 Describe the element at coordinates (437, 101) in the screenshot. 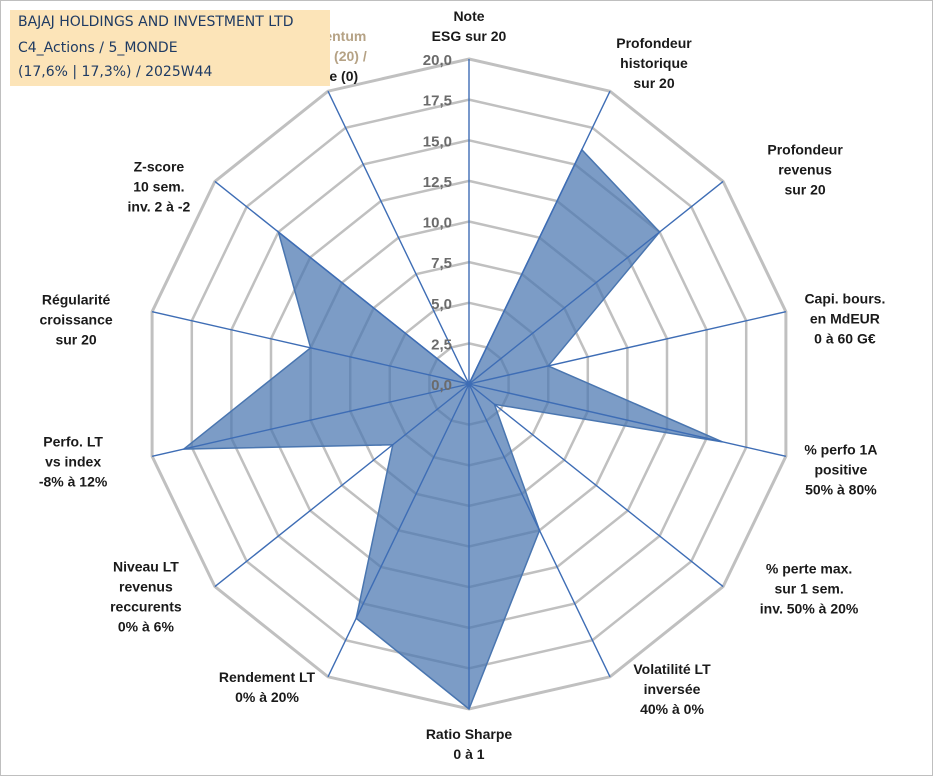

I see `tick-label: 17,5` at that location.